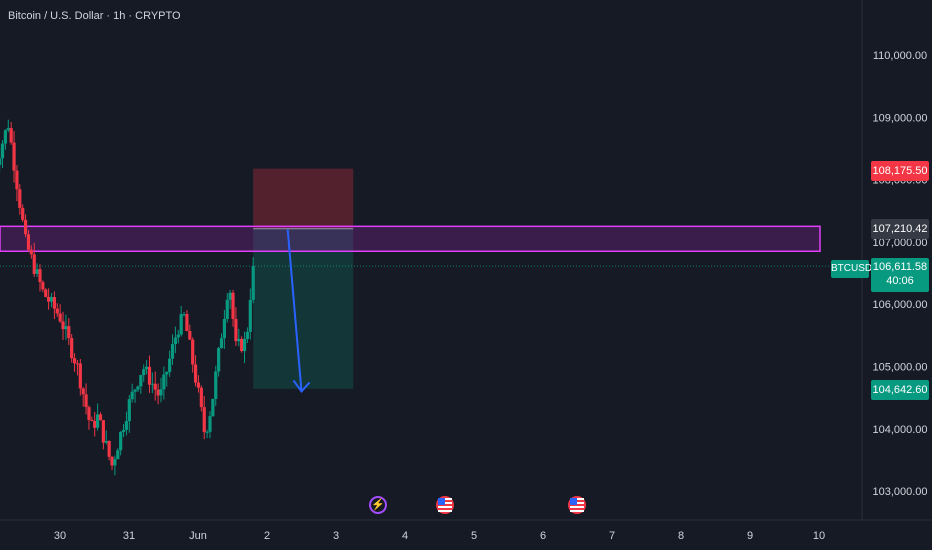  I want to click on current-price-label: 106,611.58 40:06, so click(900, 275).